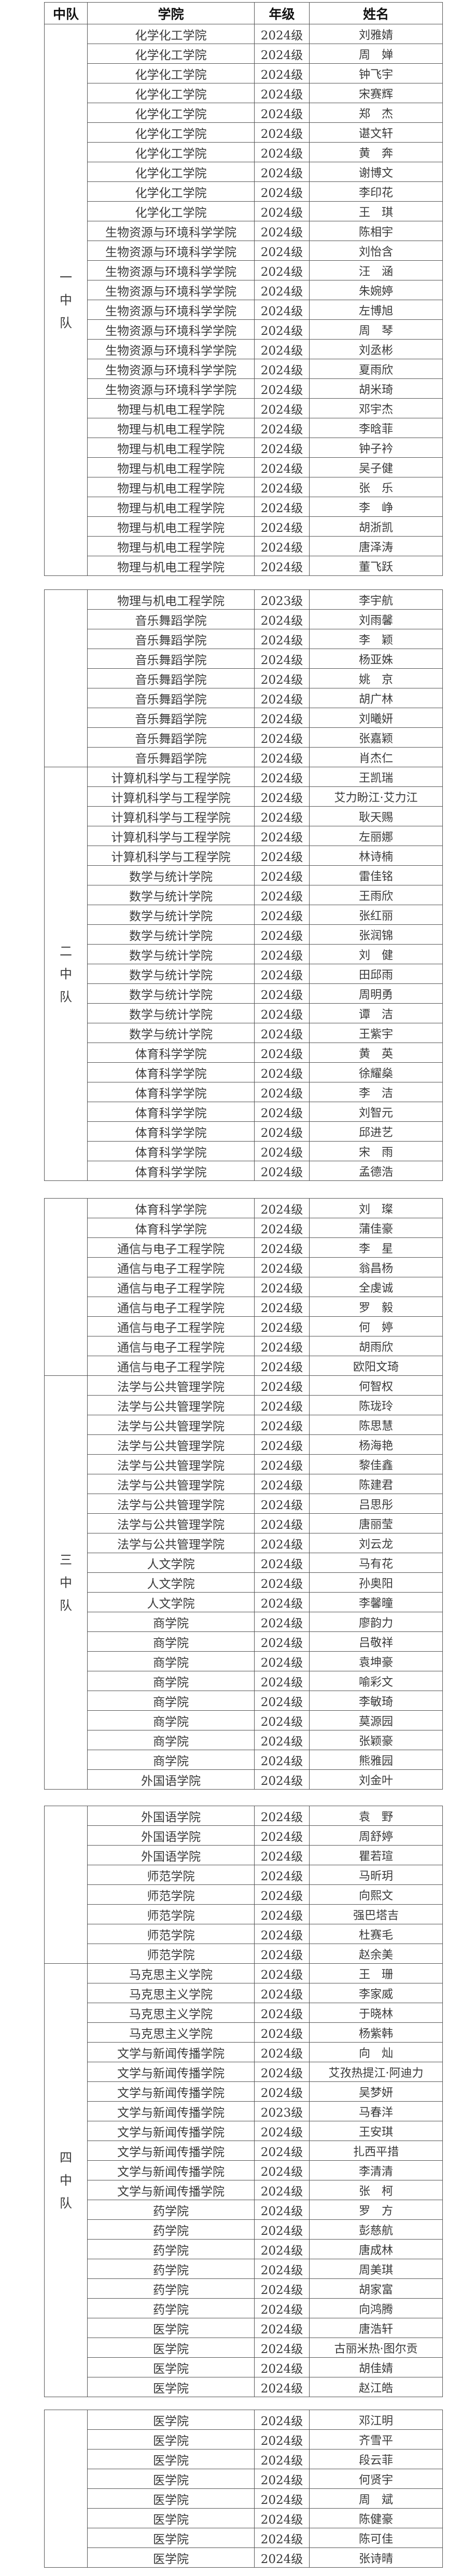 Image resolution: width=475 pixels, height=2576 pixels. I want to click on college-cell: 化学化工学院, so click(171, 73).